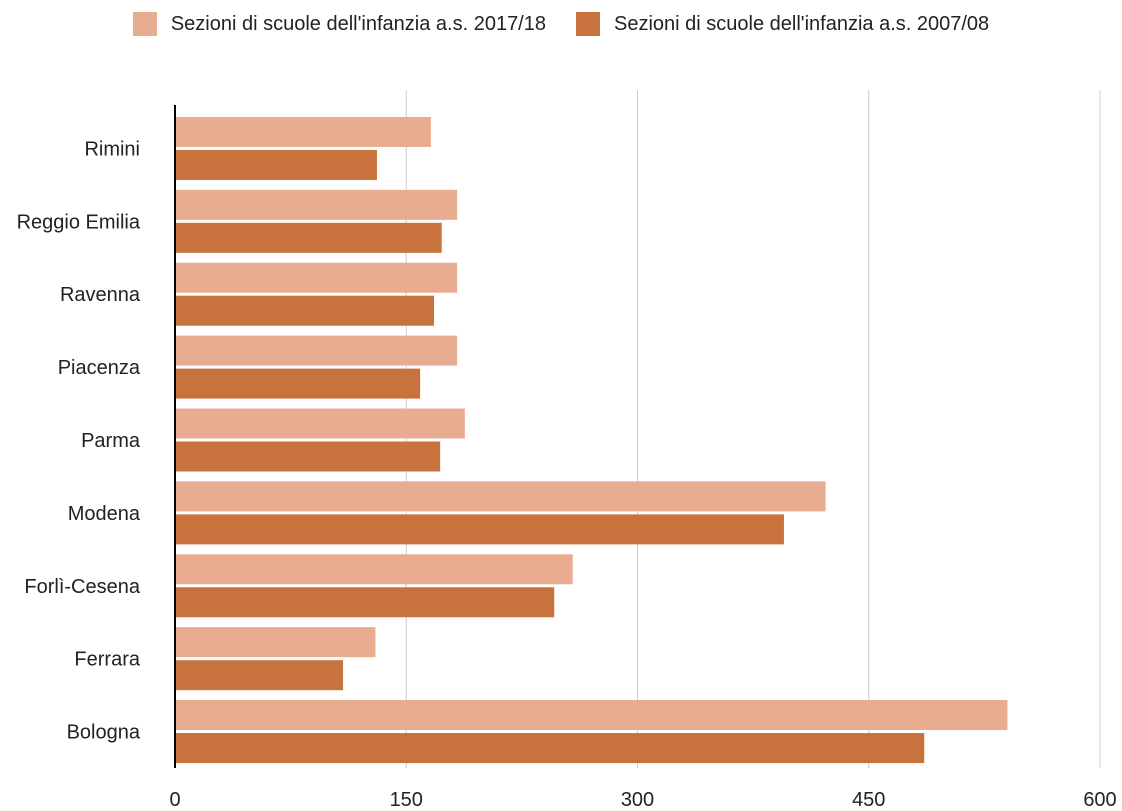  What do you see at coordinates (637, 800) in the screenshot?
I see `x-tick-label: 300` at bounding box center [637, 800].